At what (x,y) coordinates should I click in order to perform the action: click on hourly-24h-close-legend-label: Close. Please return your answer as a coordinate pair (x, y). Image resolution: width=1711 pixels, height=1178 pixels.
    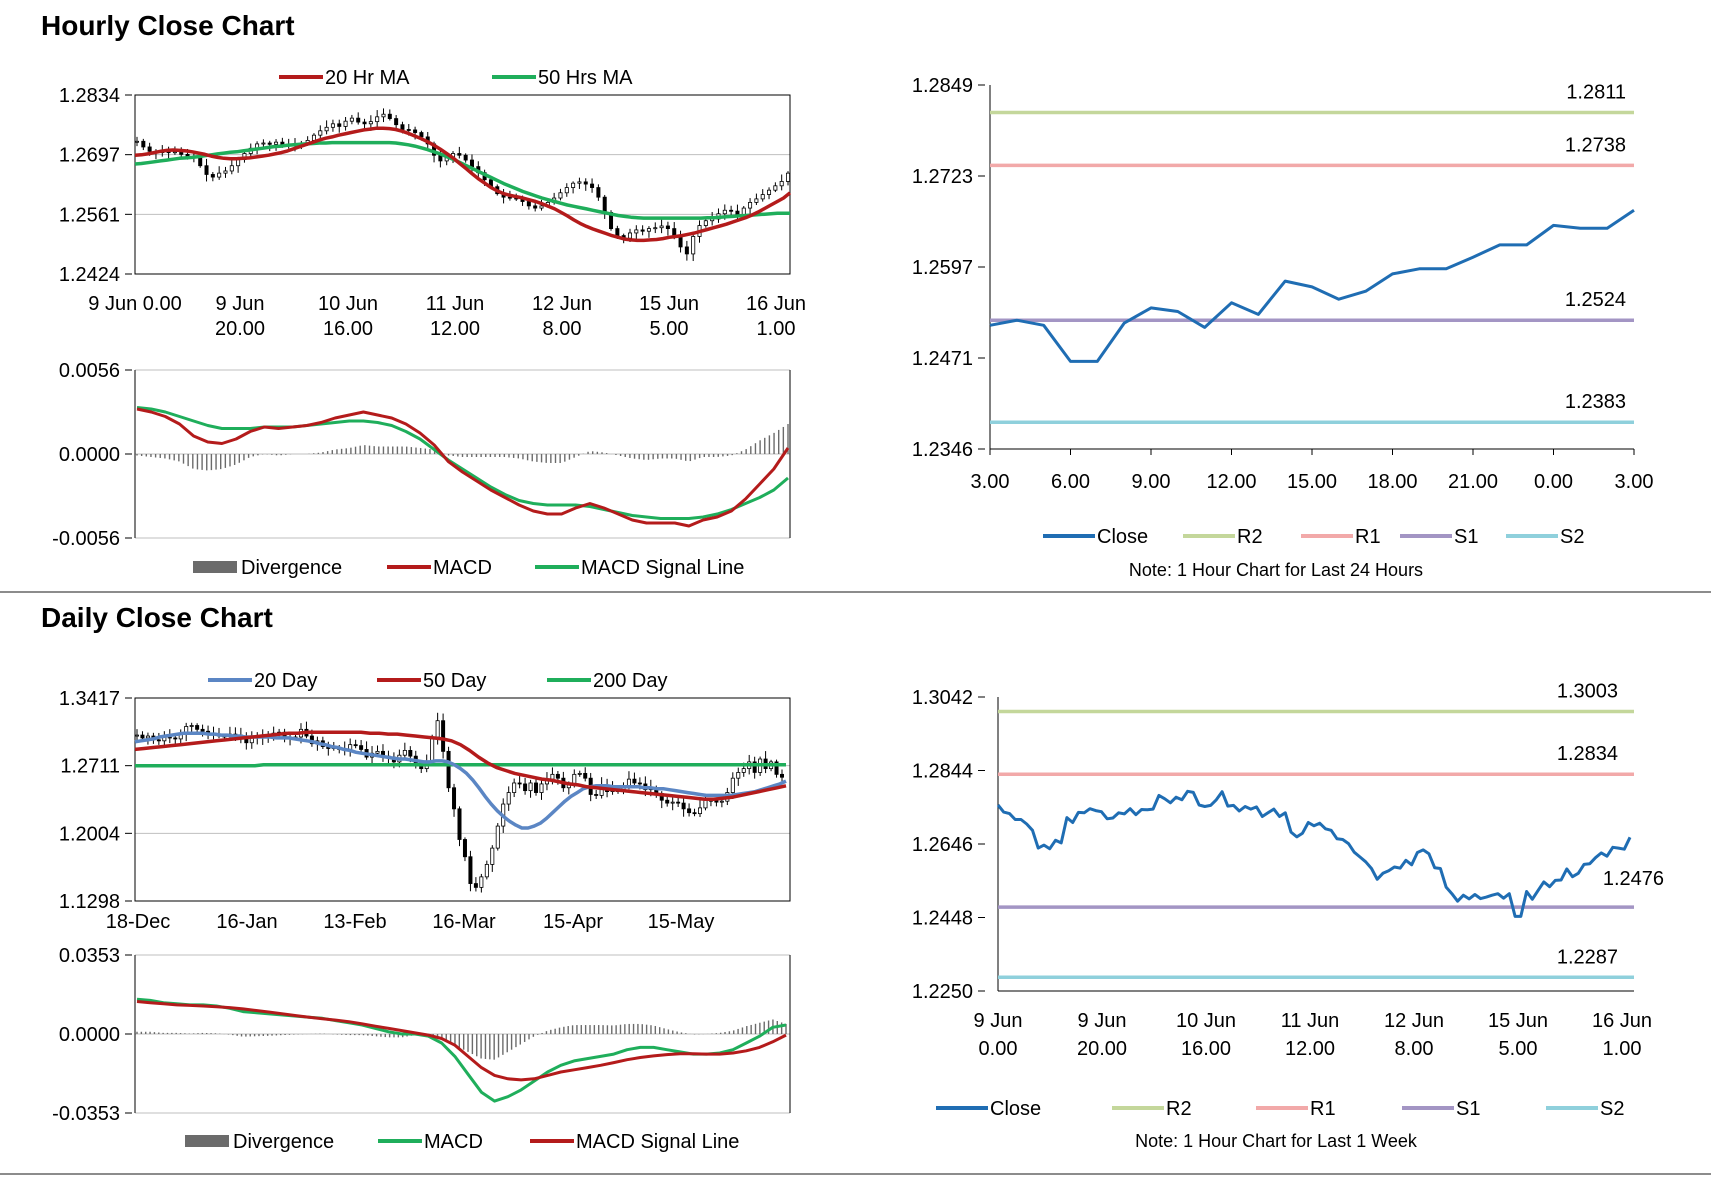
    Looking at the image, I should click on (1122, 537).